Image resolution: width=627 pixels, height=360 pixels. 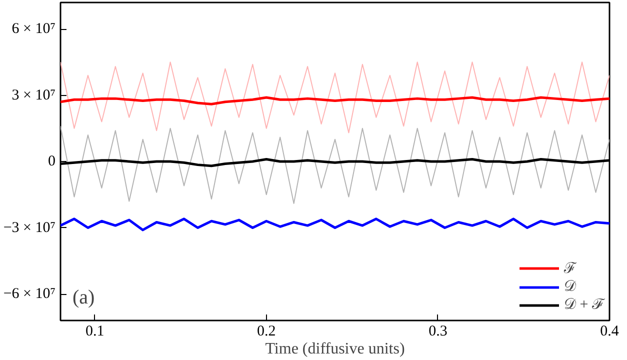 I want to click on x-tick-label: 0.2, so click(x=266, y=332).